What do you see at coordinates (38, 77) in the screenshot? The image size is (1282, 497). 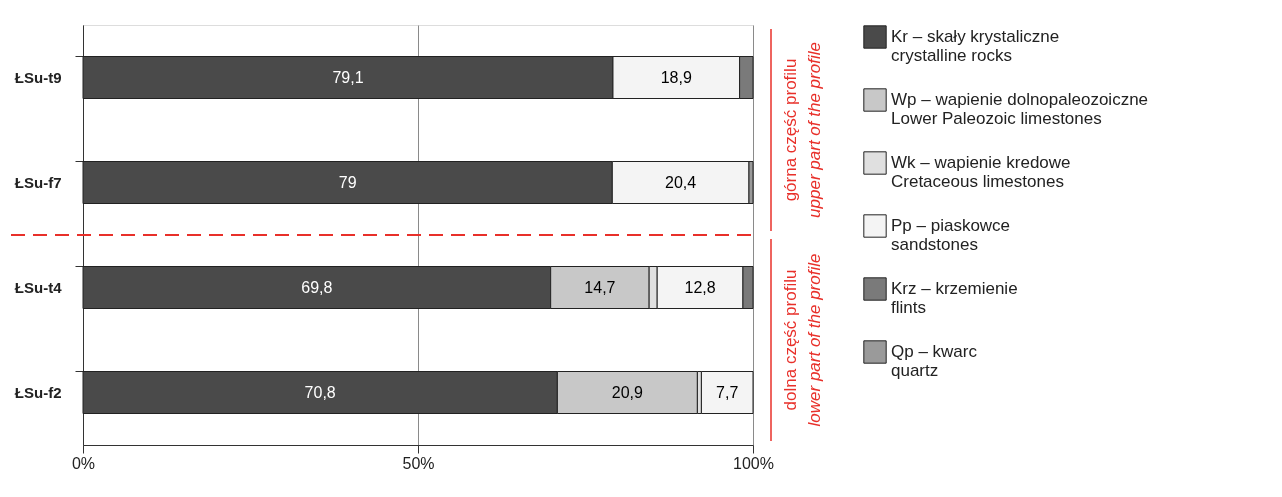 I see `y-tick-label: ŁSu-t9` at bounding box center [38, 77].